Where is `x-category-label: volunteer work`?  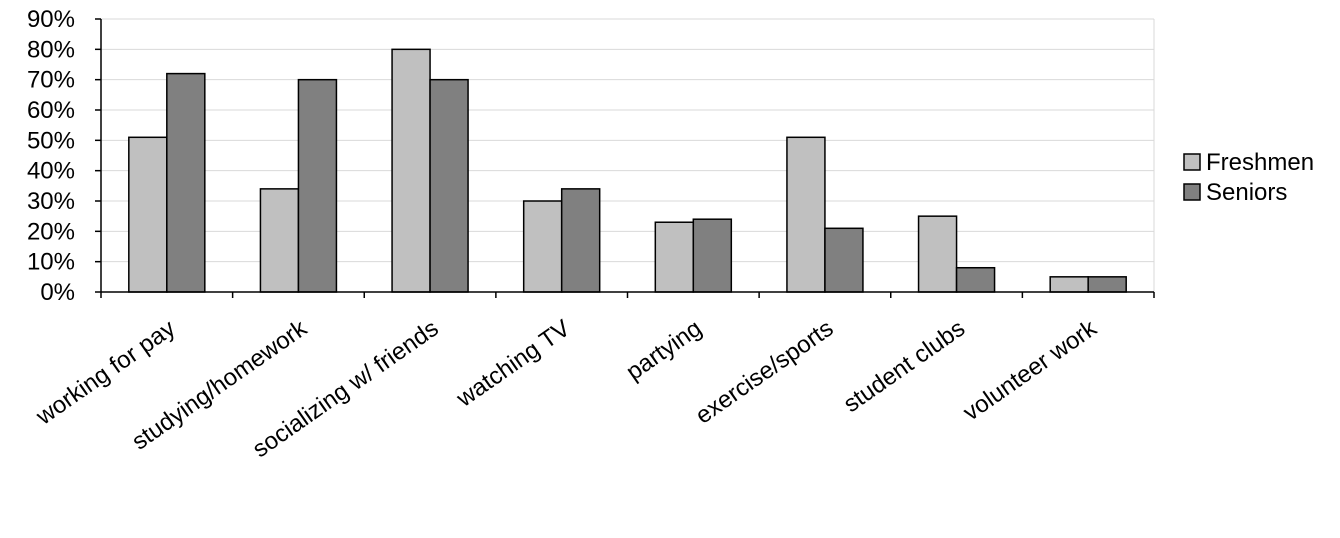 x-category-label: volunteer work is located at coordinates (1030, 370).